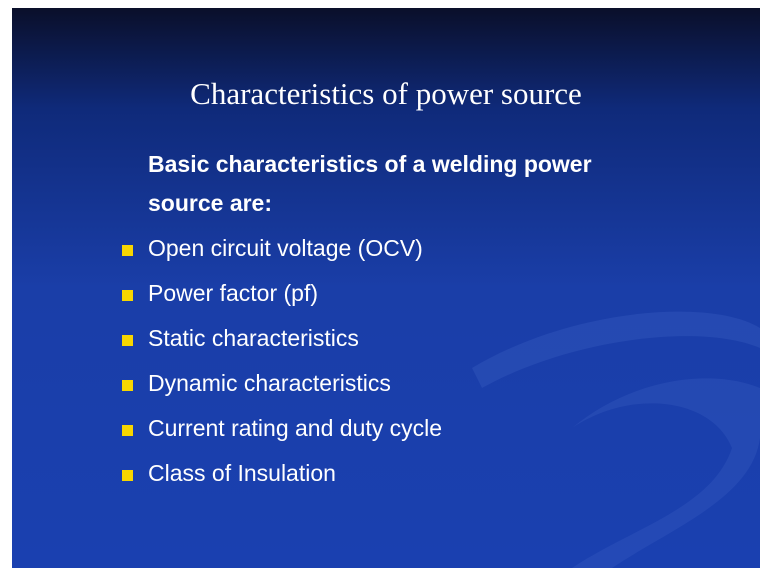 The width and height of the screenshot is (767, 575). I want to click on bullet-text: Power factor (pf), so click(233, 293).